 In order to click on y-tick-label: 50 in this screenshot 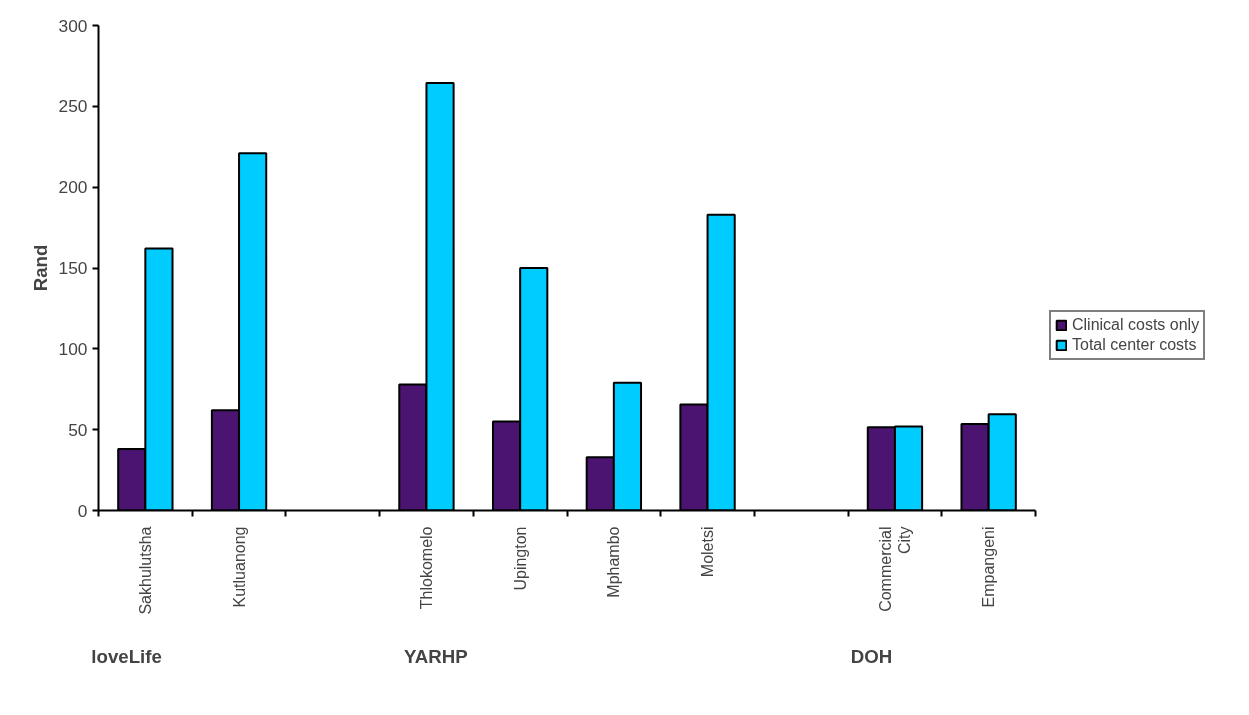, I will do `click(78, 429)`.